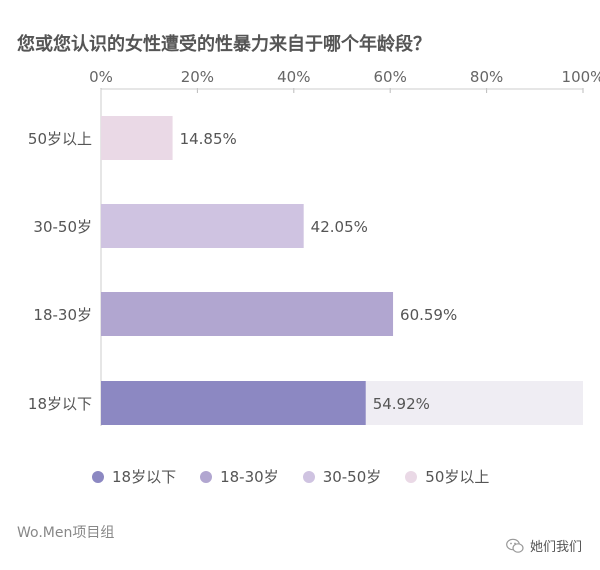 This screenshot has height=570, width=600. I want to click on legend-label: 18岁以下, so click(144, 477).